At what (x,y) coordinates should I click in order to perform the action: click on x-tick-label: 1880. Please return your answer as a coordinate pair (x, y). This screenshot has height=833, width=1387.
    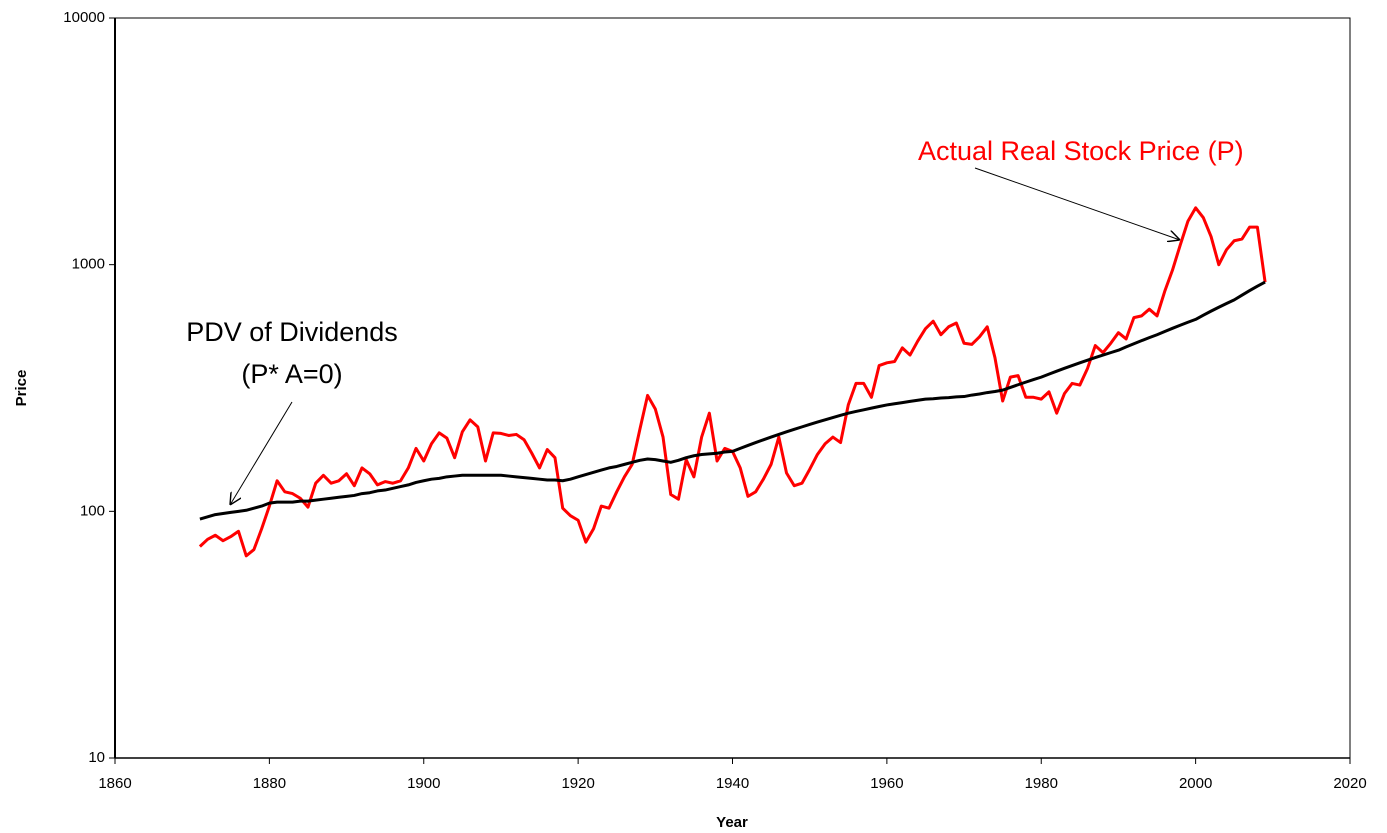
    Looking at the image, I should click on (269, 783).